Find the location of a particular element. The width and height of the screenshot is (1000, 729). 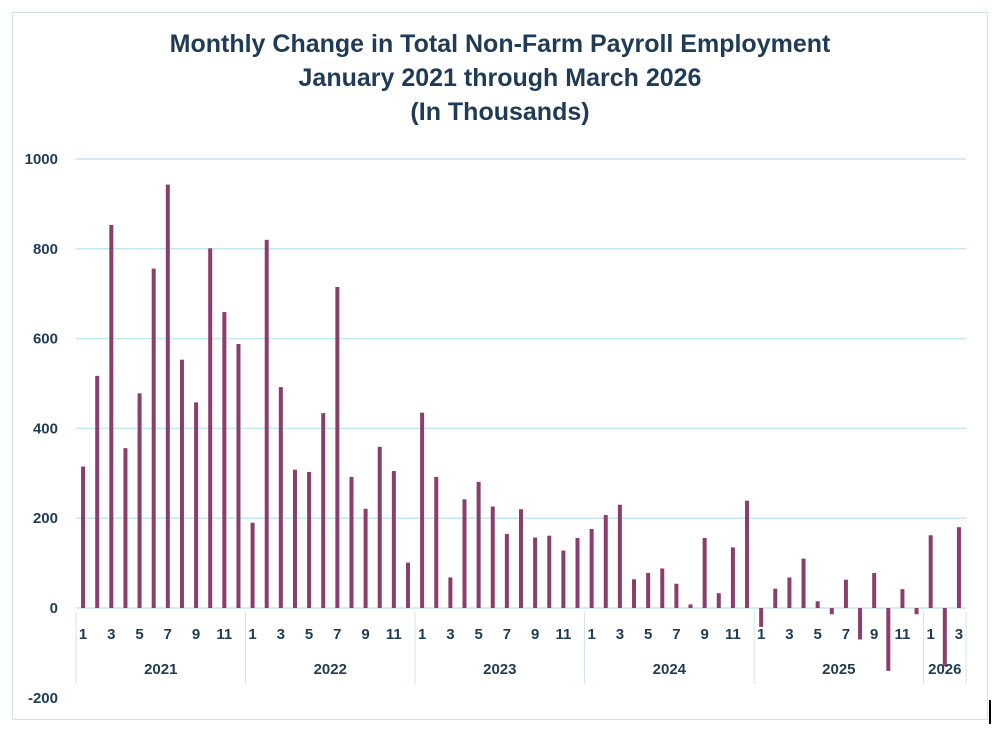

y-tick-label: -200 is located at coordinates (43, 698).